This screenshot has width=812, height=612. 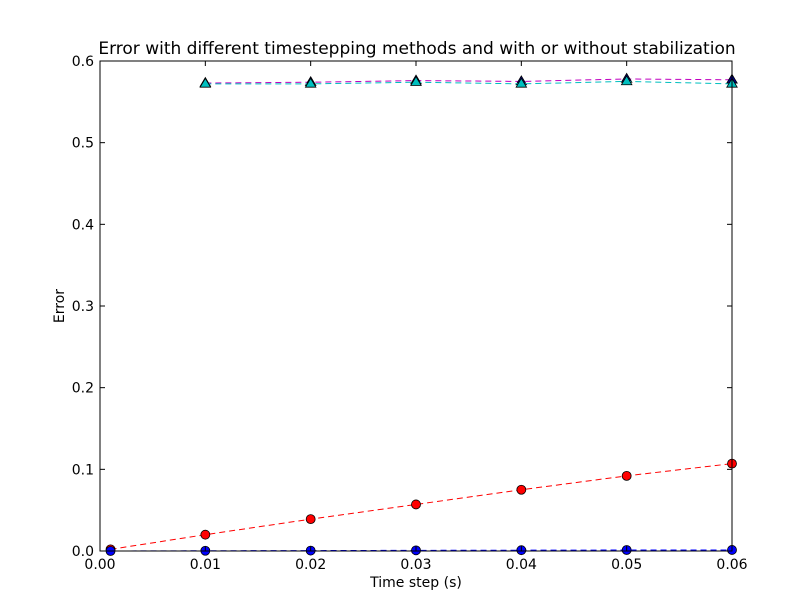 I want to click on series-3-line, so click(x=469, y=81).